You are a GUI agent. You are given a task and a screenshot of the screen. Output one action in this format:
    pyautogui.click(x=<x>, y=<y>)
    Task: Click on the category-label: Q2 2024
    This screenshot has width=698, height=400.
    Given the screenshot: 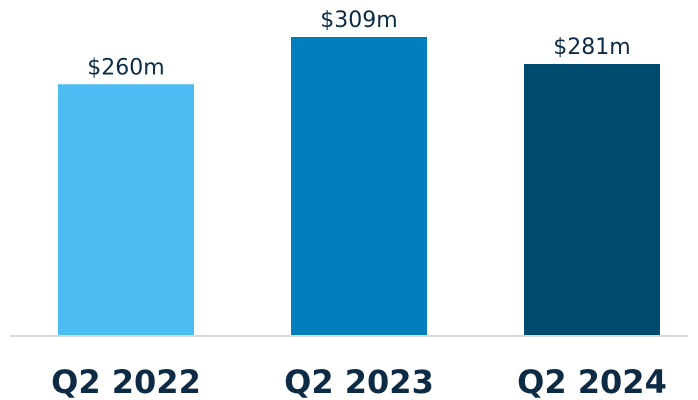 What is the action you would take?
    pyautogui.click(x=592, y=381)
    